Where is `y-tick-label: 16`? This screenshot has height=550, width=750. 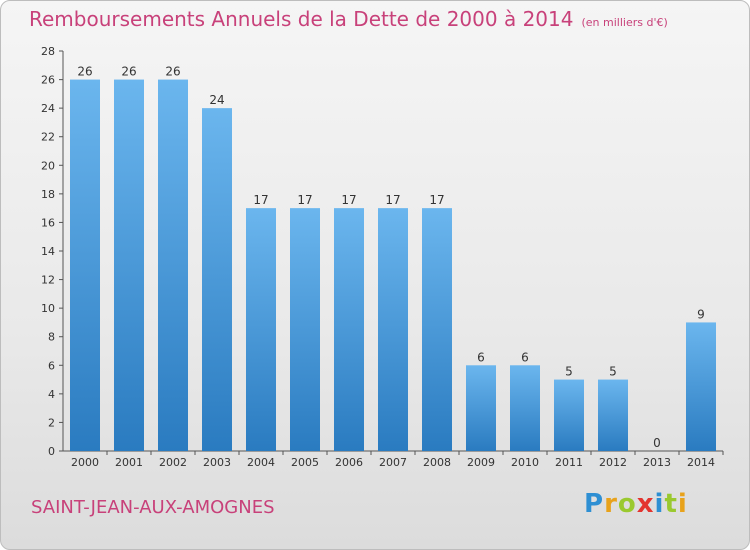
y-tick-label: 16 is located at coordinates (48, 222).